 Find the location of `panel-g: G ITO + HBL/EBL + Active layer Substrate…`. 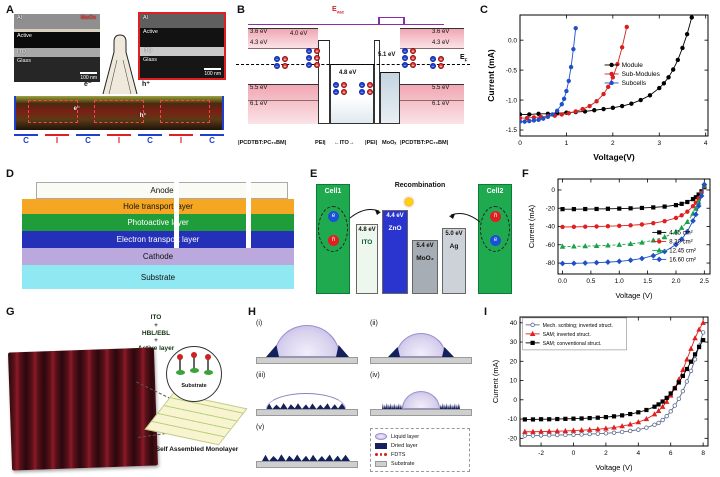

panel-g: G ITO + HBL/EBL + Active layer Substrate… is located at coordinates (127, 390).